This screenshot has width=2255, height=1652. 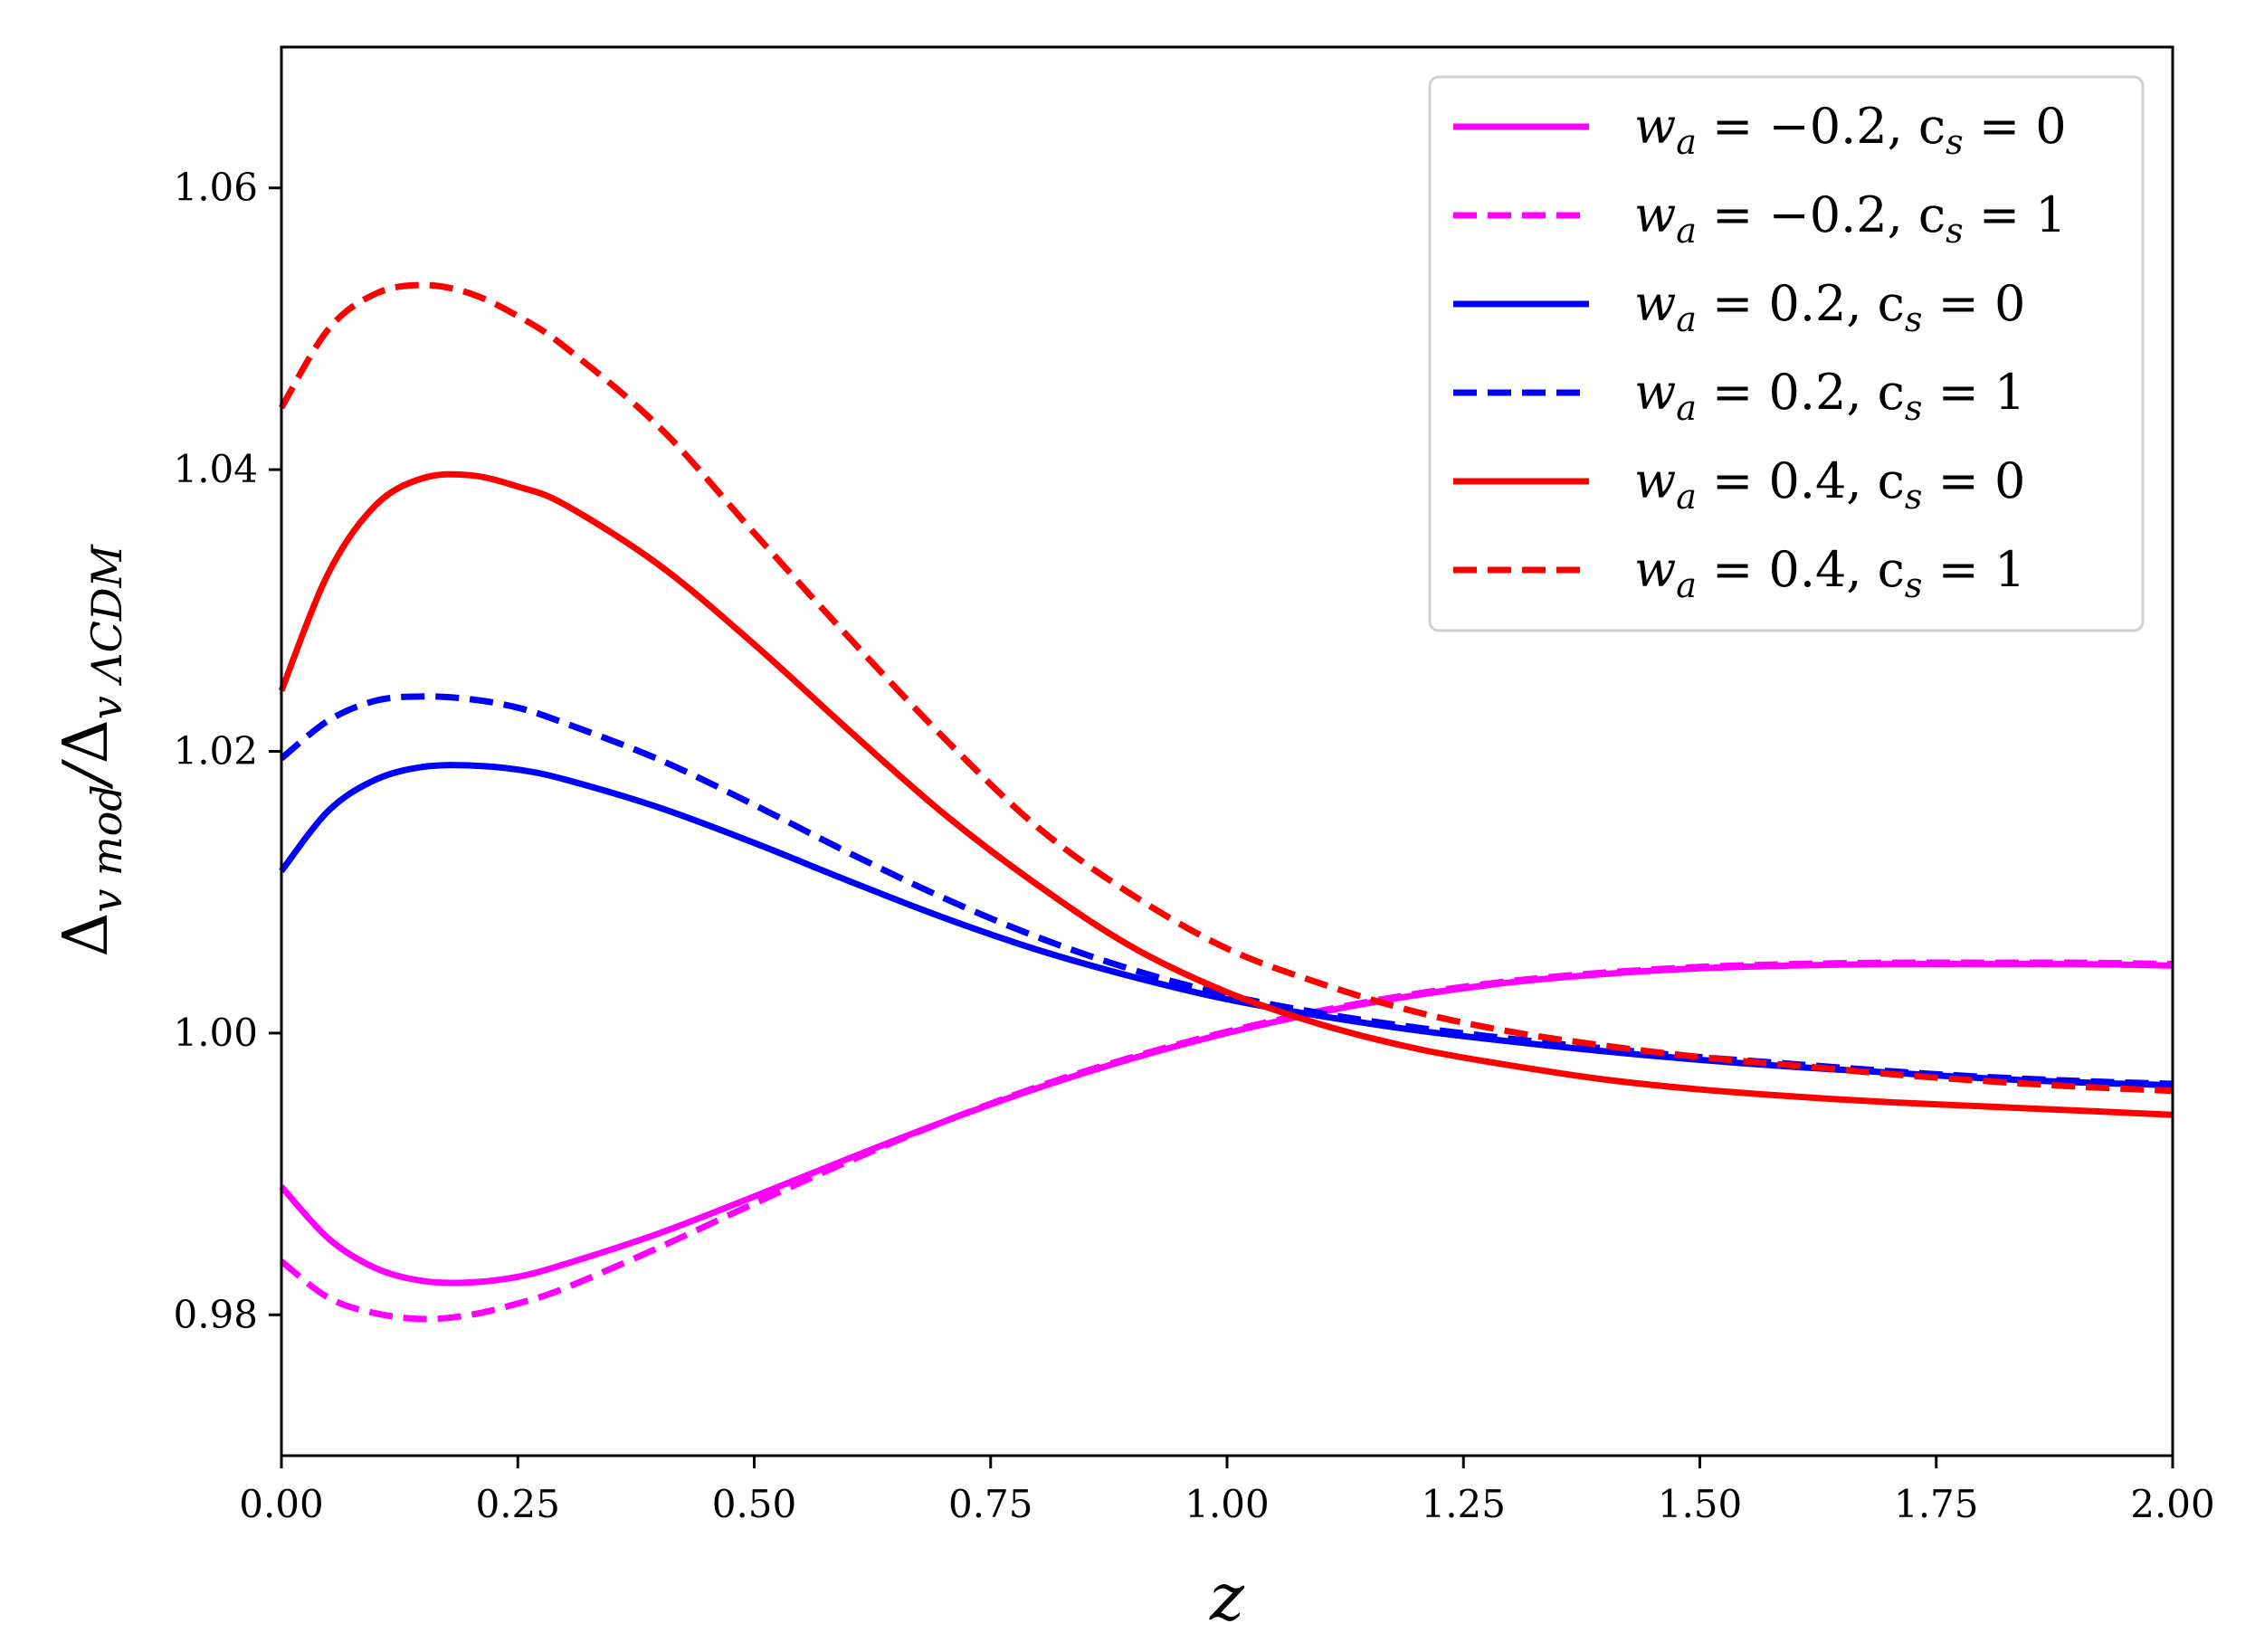 What do you see at coordinates (1227, 1597) in the screenshot?
I see `x-axis-label: z` at bounding box center [1227, 1597].